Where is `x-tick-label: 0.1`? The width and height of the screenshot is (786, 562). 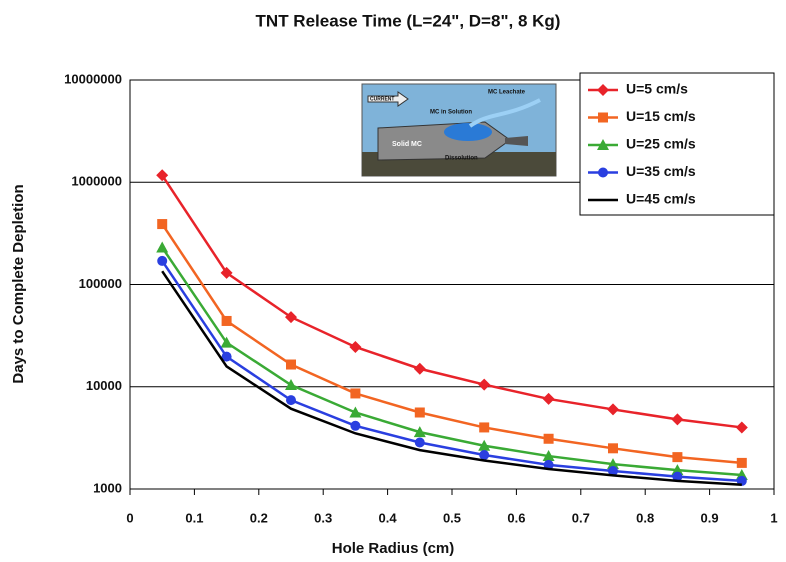
x-tick-label: 0.1 is located at coordinates (194, 517).